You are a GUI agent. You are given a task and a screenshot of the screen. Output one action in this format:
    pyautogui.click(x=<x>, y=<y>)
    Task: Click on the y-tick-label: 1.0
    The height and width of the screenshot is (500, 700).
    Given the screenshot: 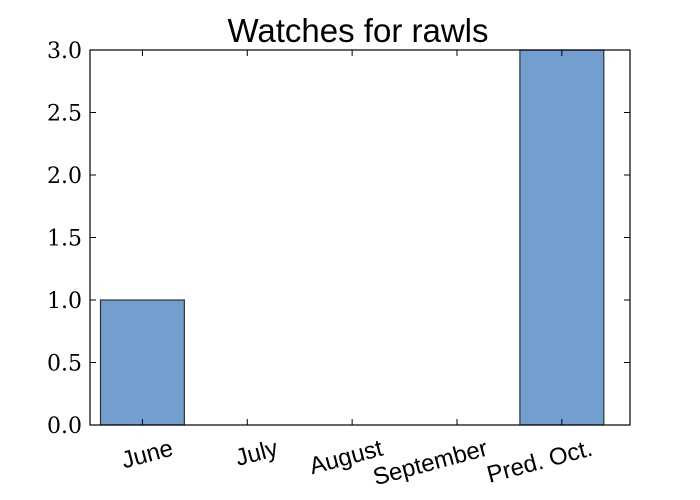 What is the action you would take?
    pyautogui.click(x=64, y=301)
    